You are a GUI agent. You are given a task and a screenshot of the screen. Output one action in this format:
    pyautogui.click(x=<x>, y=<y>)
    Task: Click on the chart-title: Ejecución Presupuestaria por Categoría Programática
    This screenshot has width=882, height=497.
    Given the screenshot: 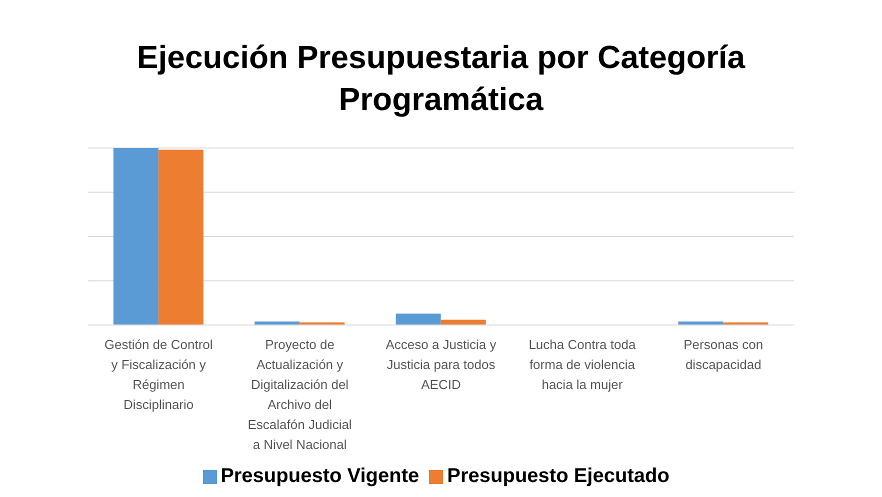 What is the action you would take?
    pyautogui.click(x=441, y=78)
    